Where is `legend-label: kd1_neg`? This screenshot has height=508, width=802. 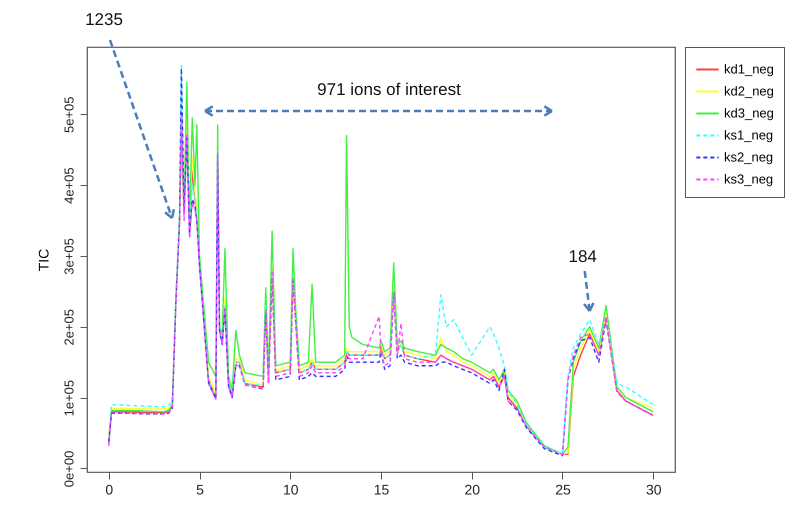
legend-label: kd1_neg is located at coordinates (749, 69).